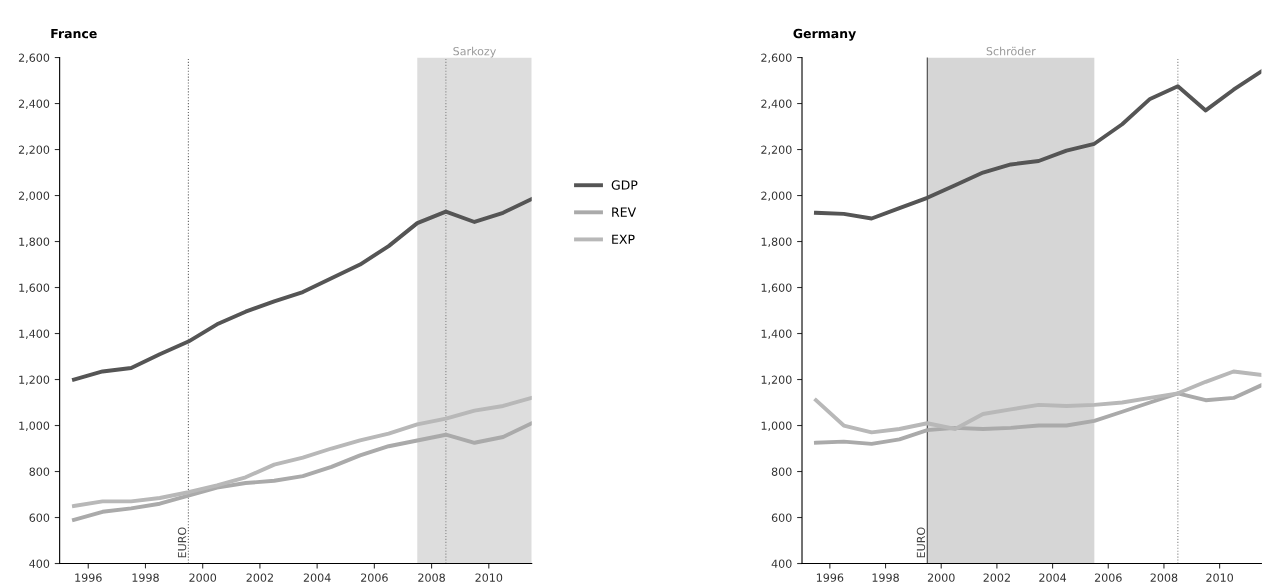 Image resolution: width=1269 pixels, height=587 pixels. Describe the element at coordinates (624, 212) in the screenshot. I see `legend-label: REV` at that location.